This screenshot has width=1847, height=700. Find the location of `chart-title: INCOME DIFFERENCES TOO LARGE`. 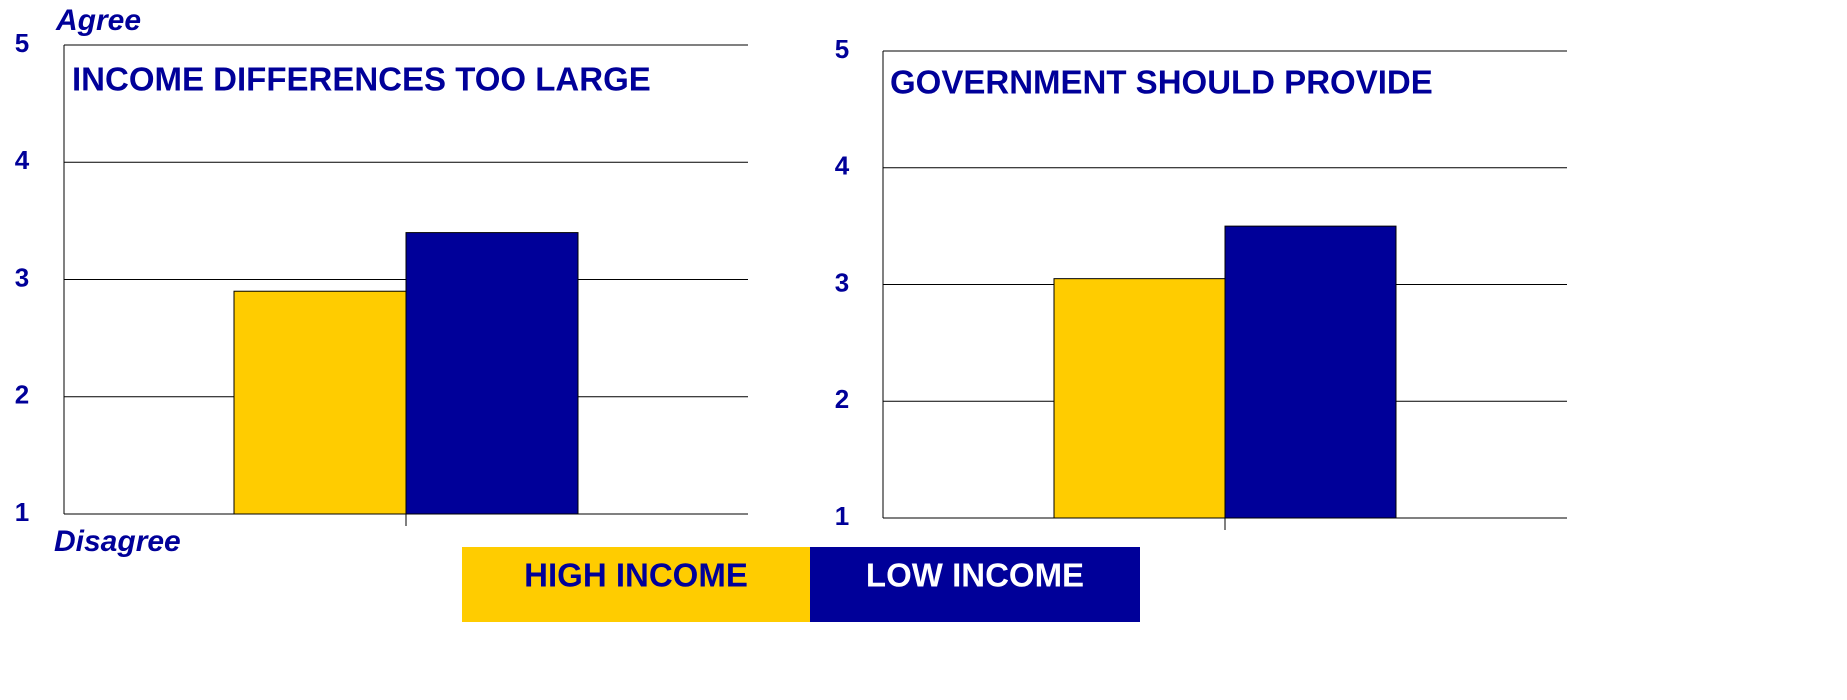

chart-title: INCOME DIFFERENCES TOO LARGE is located at coordinates (361, 79).